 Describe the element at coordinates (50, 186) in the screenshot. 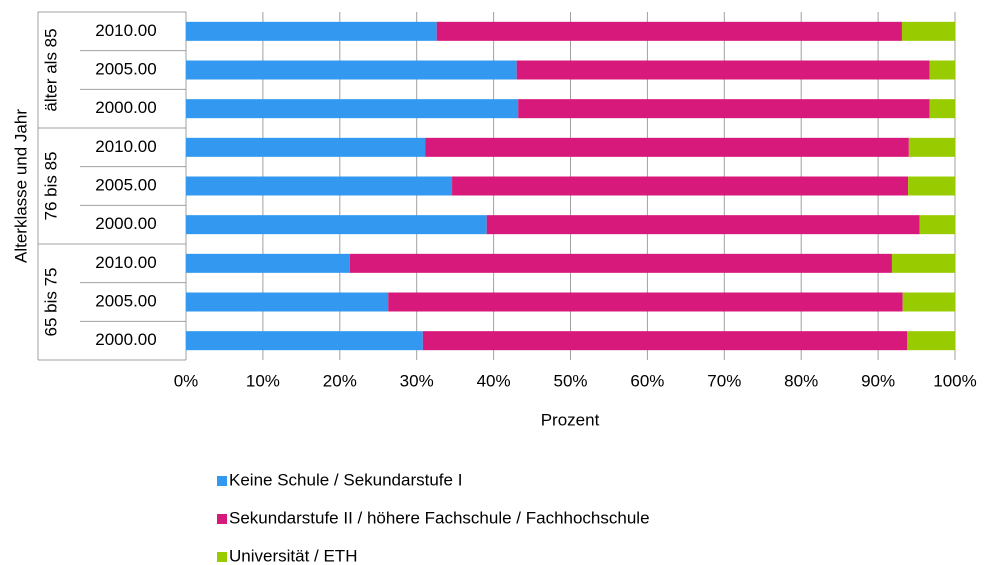

I see `group-label: 76 bis 85` at that location.